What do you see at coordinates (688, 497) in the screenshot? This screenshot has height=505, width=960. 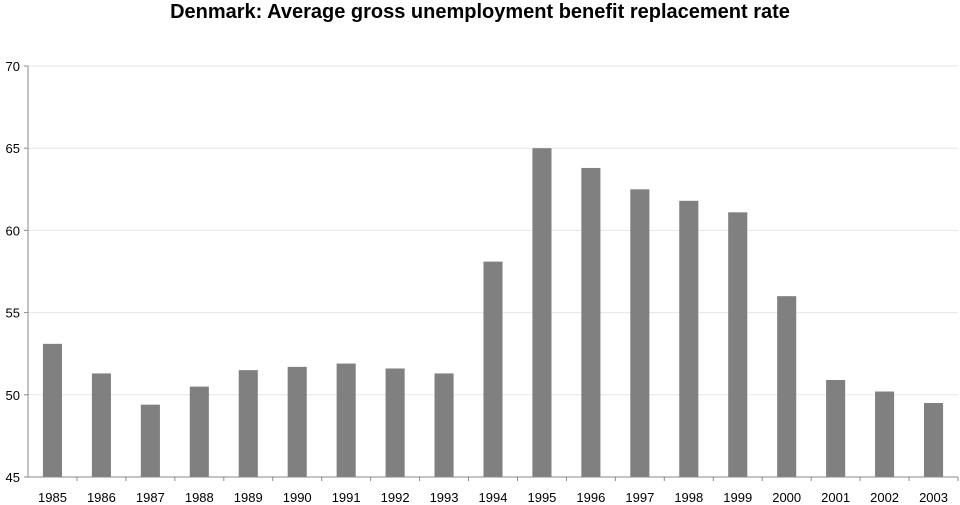 I see `x-tick-label-1998: 1998` at bounding box center [688, 497].